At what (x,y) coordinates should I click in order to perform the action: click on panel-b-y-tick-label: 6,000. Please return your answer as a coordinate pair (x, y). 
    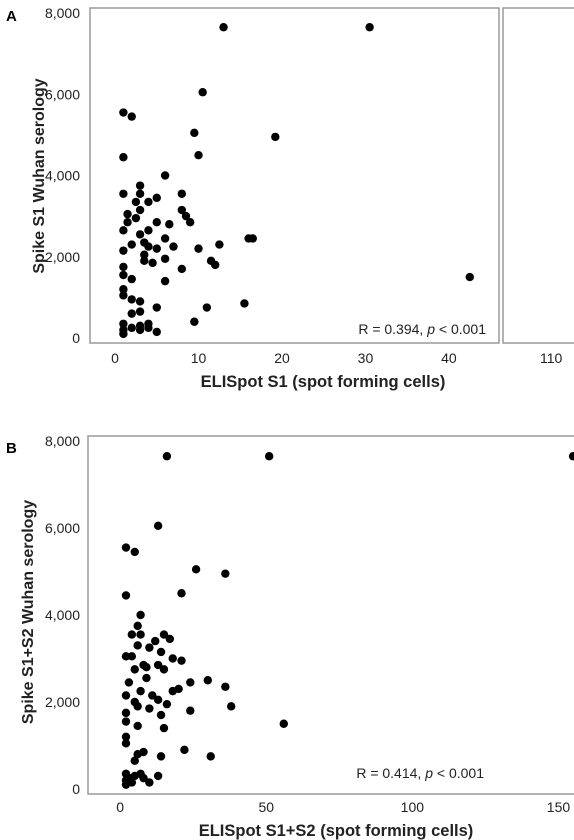
    Looking at the image, I should click on (62, 528).